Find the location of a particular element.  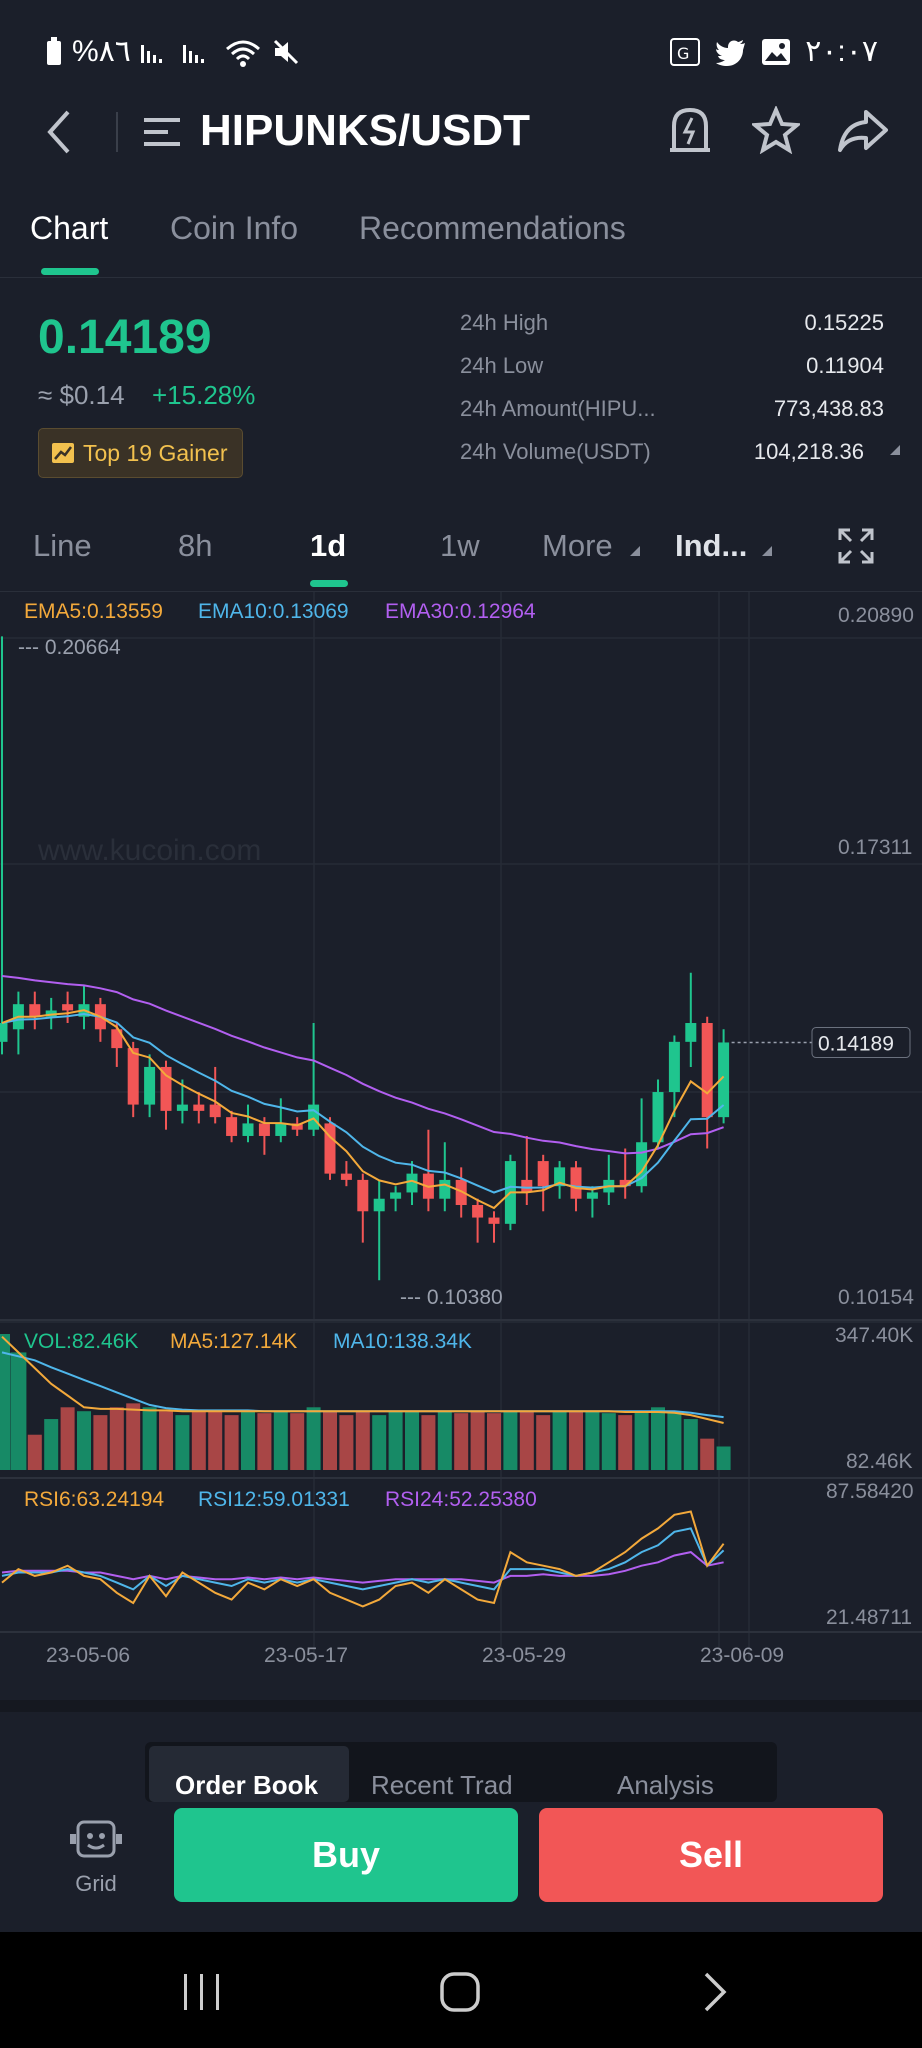

mute-icon is located at coordinates (285, 51).